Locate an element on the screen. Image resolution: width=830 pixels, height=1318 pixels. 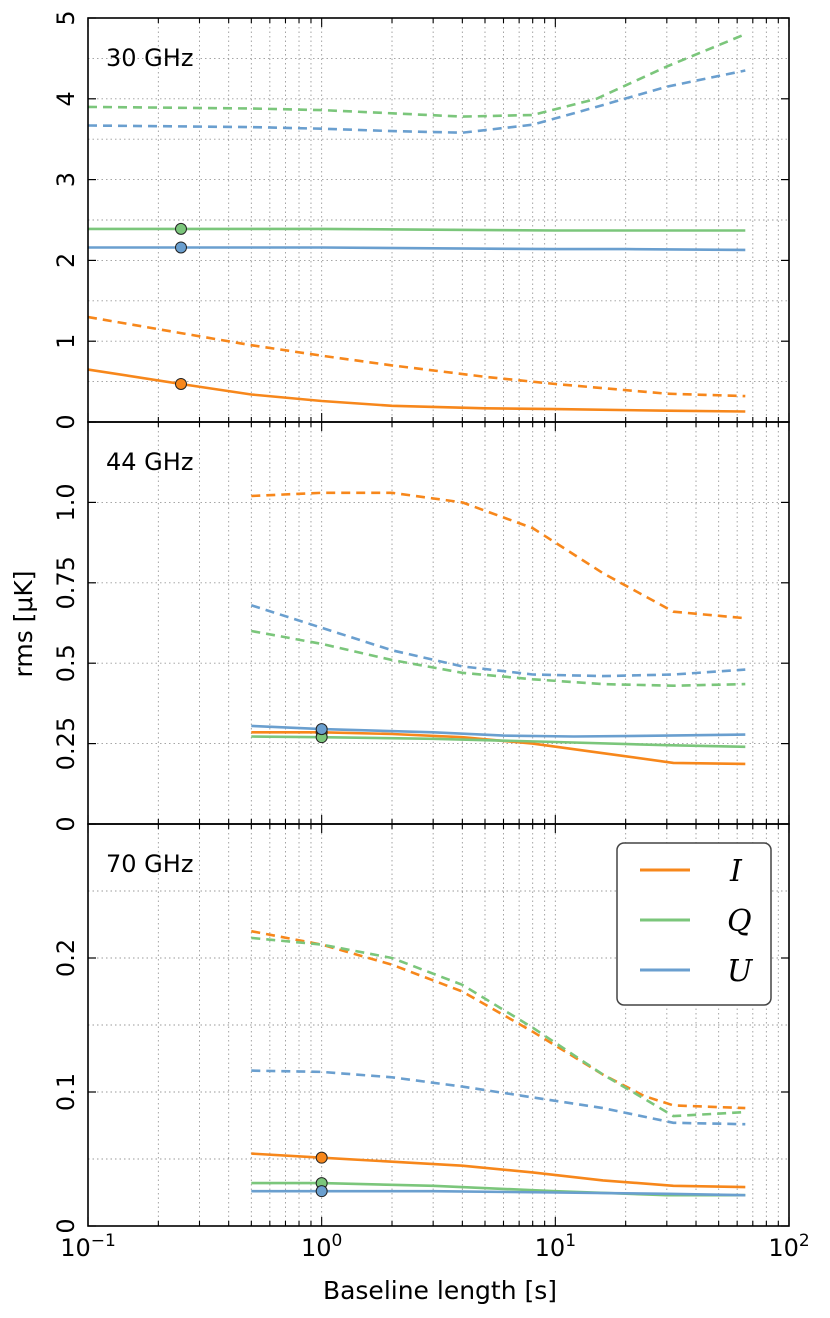
panel-label: 44 GHz is located at coordinates (149, 462).